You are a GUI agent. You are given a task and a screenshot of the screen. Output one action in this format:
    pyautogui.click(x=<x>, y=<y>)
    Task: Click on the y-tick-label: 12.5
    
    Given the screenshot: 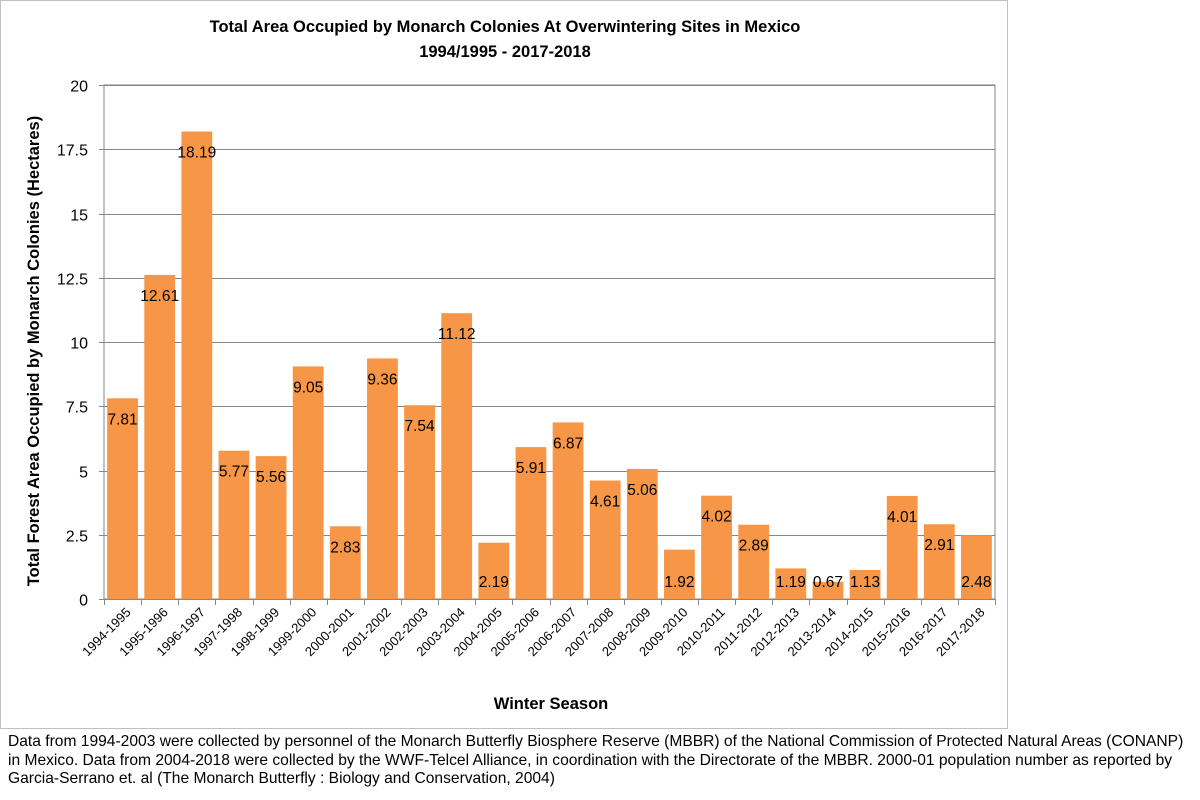 What is the action you would take?
    pyautogui.click(x=72, y=280)
    